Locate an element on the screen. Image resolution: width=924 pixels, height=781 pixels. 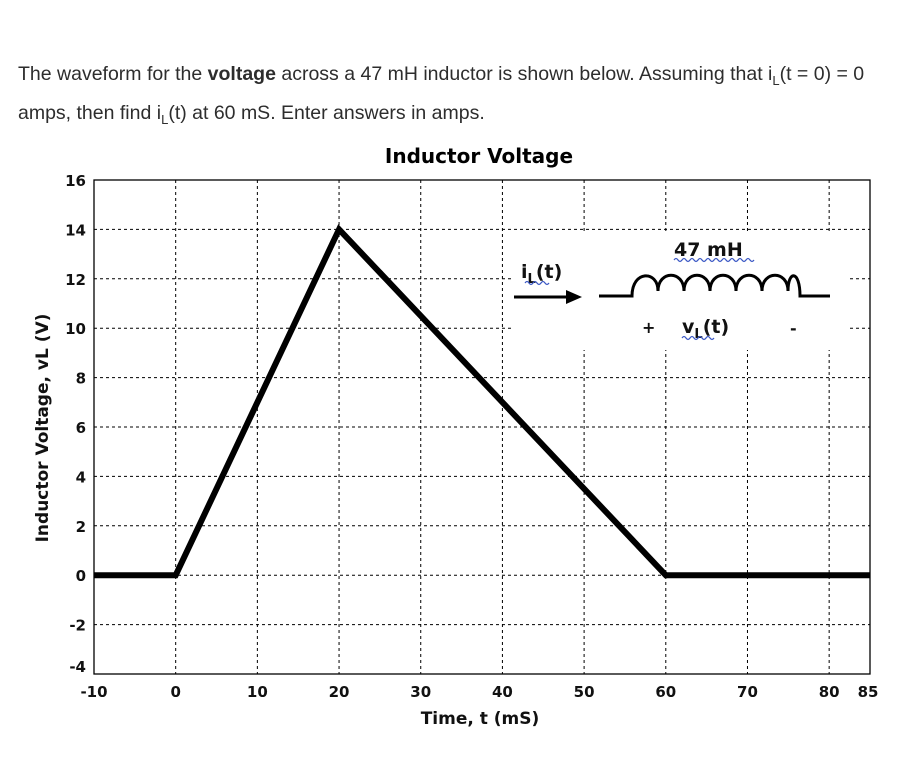
x-tick-label: 0 is located at coordinates (175, 692).